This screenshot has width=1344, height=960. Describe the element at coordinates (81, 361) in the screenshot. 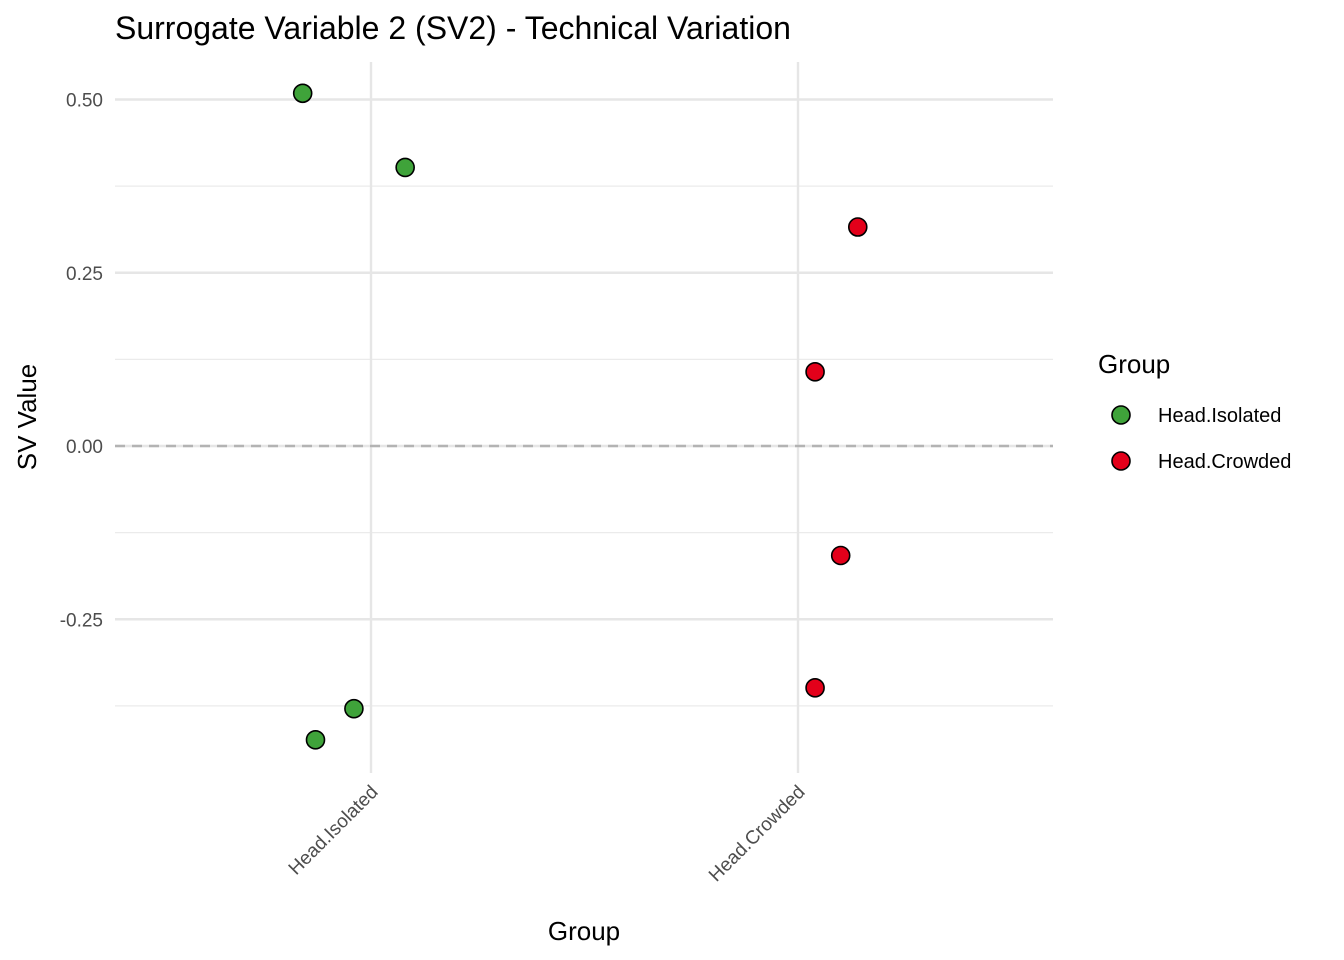

I see `y-axis-ticks: 0.50 0.25 0.00 -0.25` at that location.